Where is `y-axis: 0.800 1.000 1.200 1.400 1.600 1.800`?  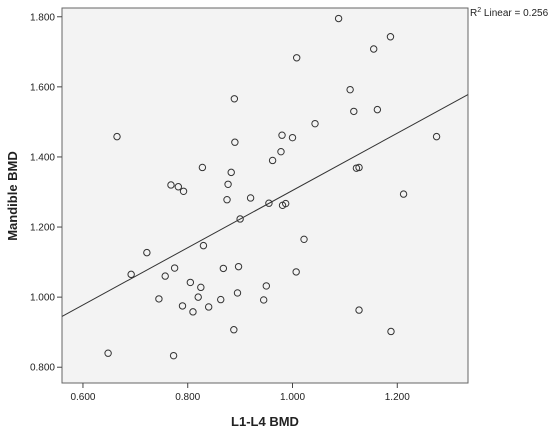 y-axis: 0.800 1.000 1.200 1.400 1.600 1.800 is located at coordinates (46, 193).